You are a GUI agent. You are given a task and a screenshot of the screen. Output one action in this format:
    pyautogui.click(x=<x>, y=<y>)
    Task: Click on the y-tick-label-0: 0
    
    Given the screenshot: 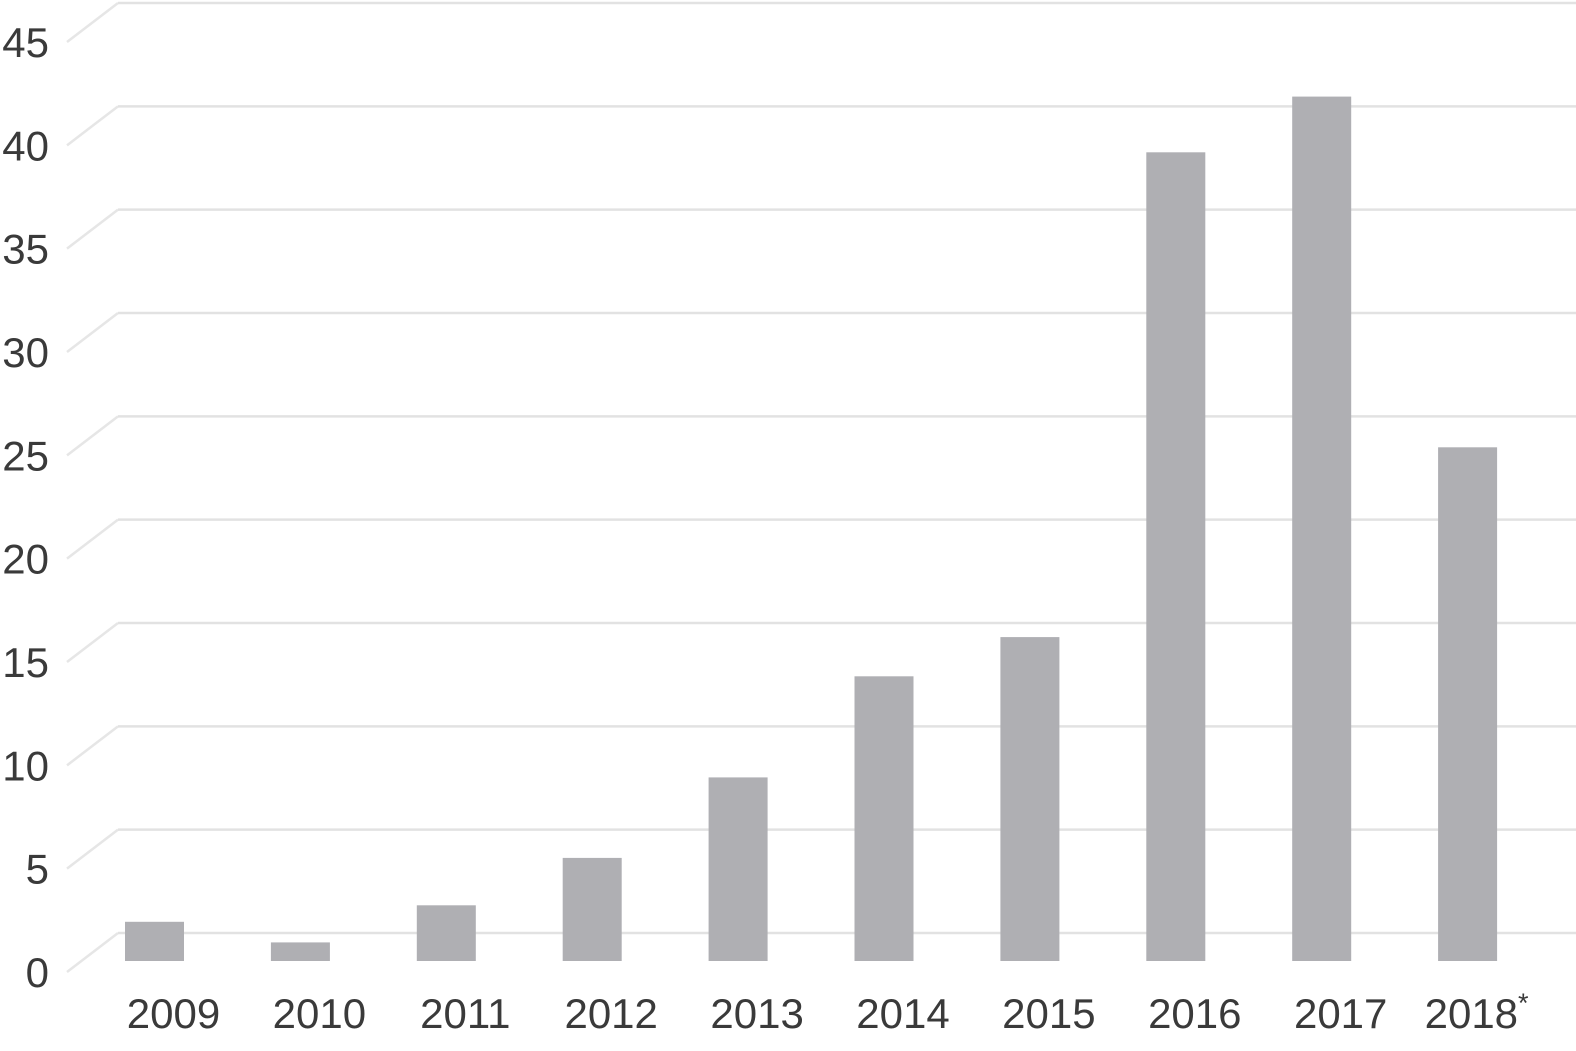 What is the action you would take?
    pyautogui.click(x=37, y=972)
    